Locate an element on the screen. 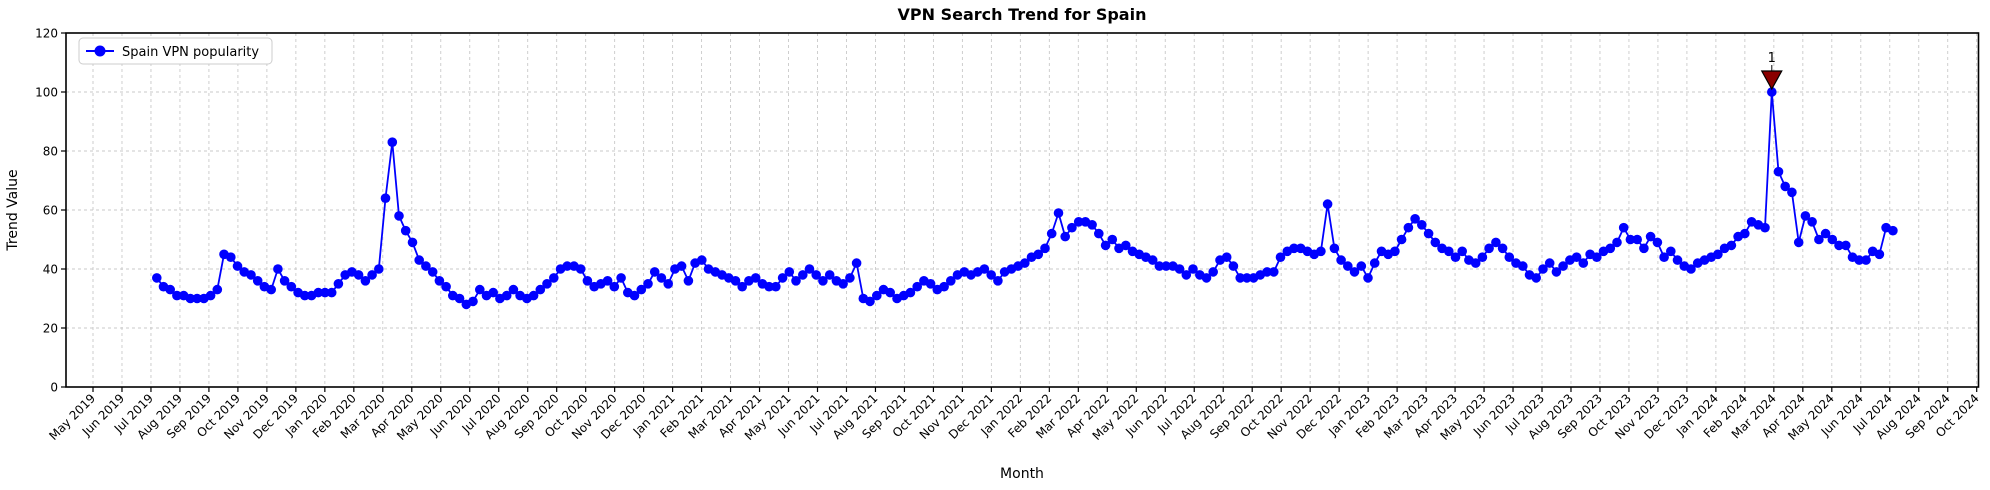 The width and height of the screenshot is (1990, 490). legend-box is located at coordinates (175, 51).